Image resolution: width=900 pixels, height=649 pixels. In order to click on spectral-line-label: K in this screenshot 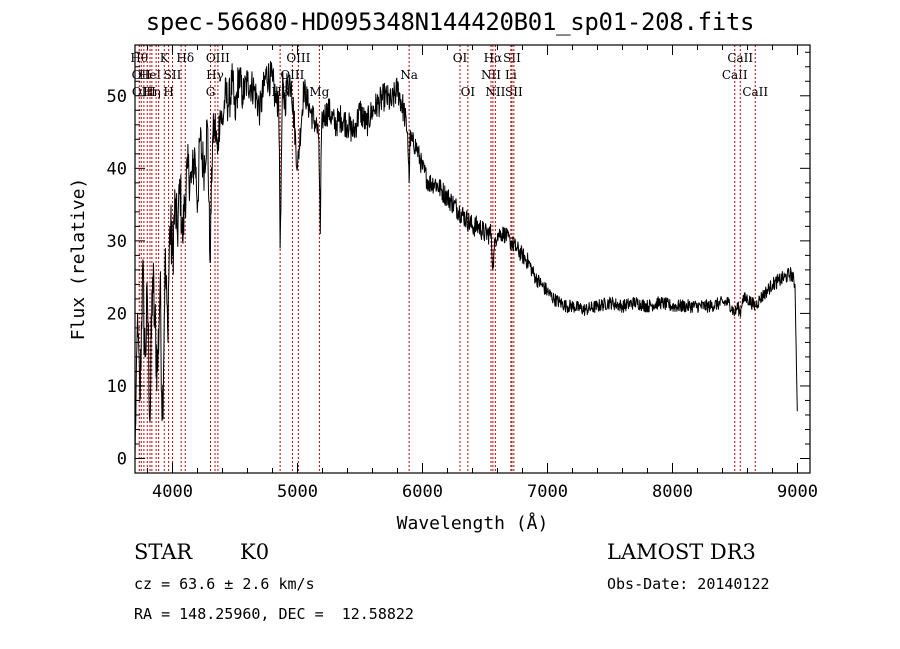, I will do `click(165, 58)`.